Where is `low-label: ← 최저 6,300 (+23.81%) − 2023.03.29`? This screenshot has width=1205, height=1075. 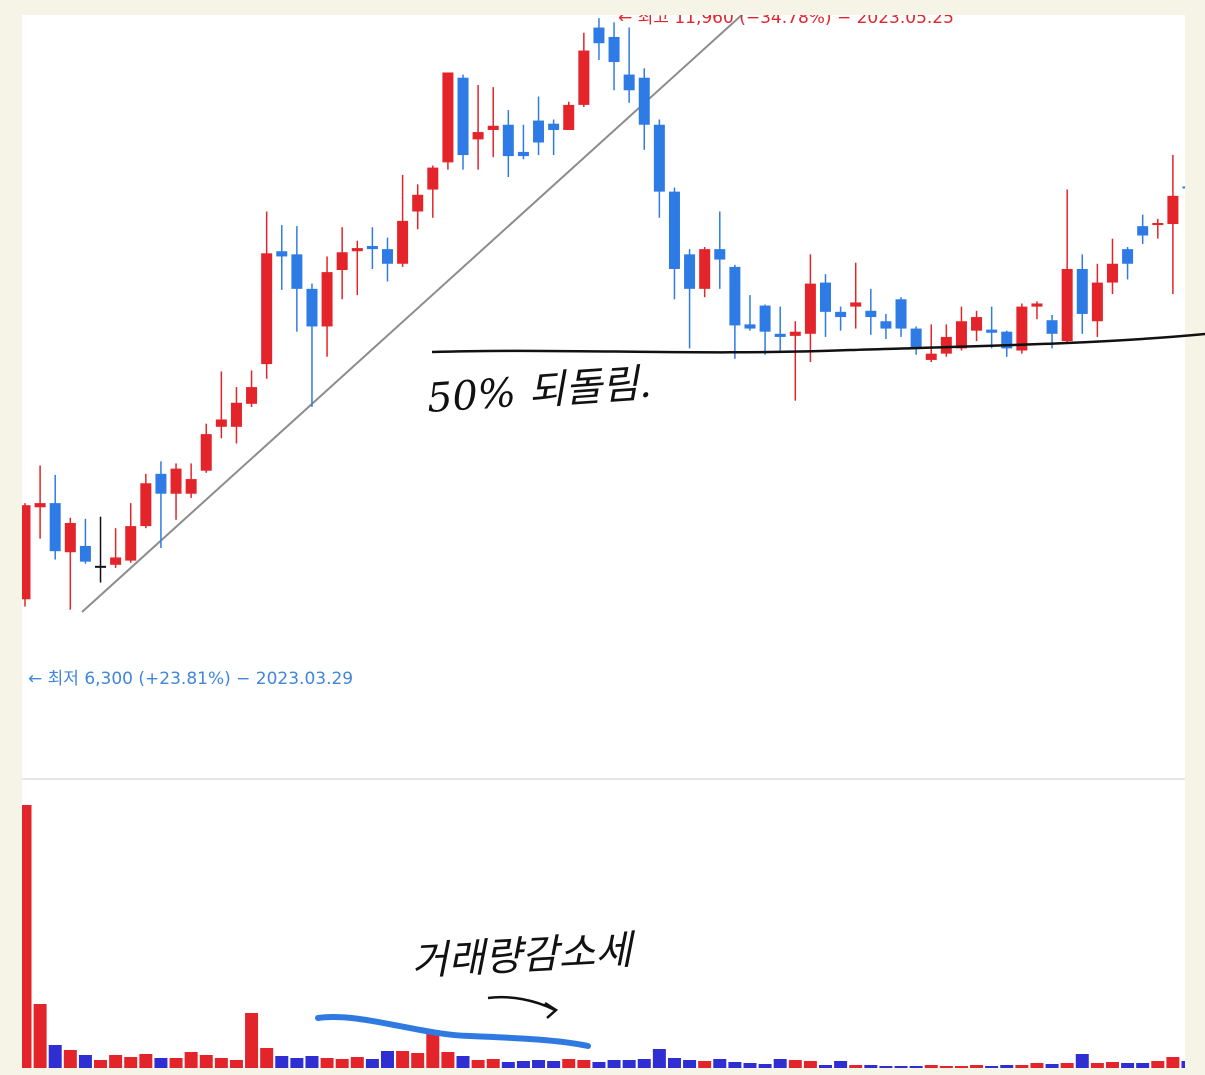
low-label: ← 최저 6,300 (+23.81%) − 2023.03.29 is located at coordinates (190, 679).